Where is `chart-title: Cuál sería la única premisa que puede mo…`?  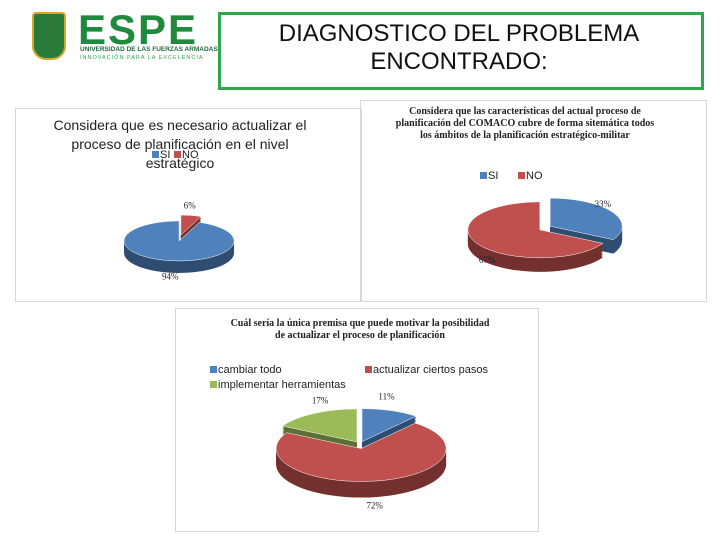 chart-title: Cuál sería la única premisa que puede mo… is located at coordinates (360, 329).